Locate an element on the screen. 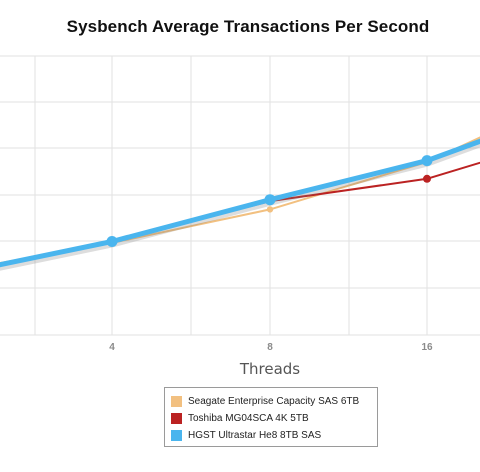 The width and height of the screenshot is (480, 472). legend-item-1: Toshiba MG04SCA 4K 5TB is located at coordinates (274, 418).